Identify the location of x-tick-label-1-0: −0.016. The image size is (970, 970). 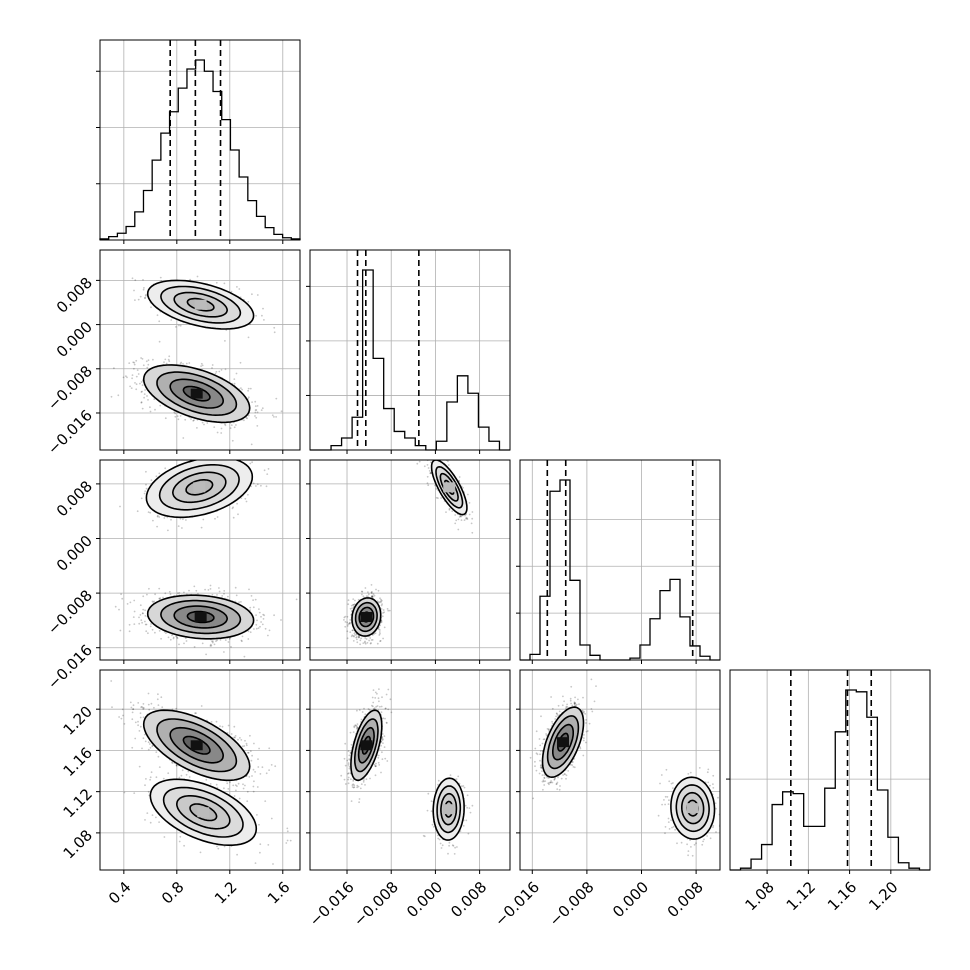
(332, 904).